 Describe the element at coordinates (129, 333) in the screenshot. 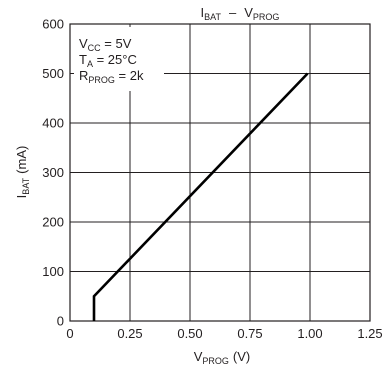

I see `x-tick-label: 0.25` at that location.